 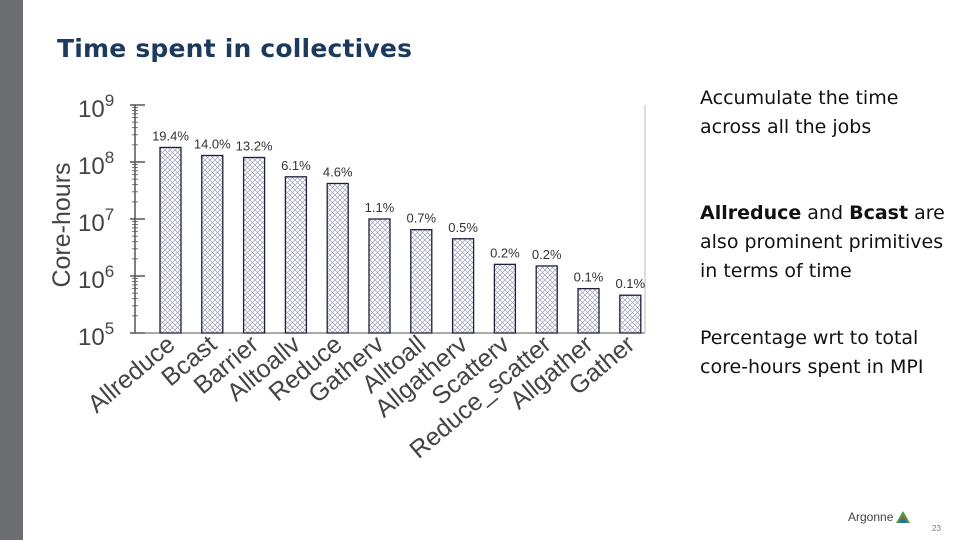 I want to click on bar-percent-label: 1.1%, so click(x=380, y=207).